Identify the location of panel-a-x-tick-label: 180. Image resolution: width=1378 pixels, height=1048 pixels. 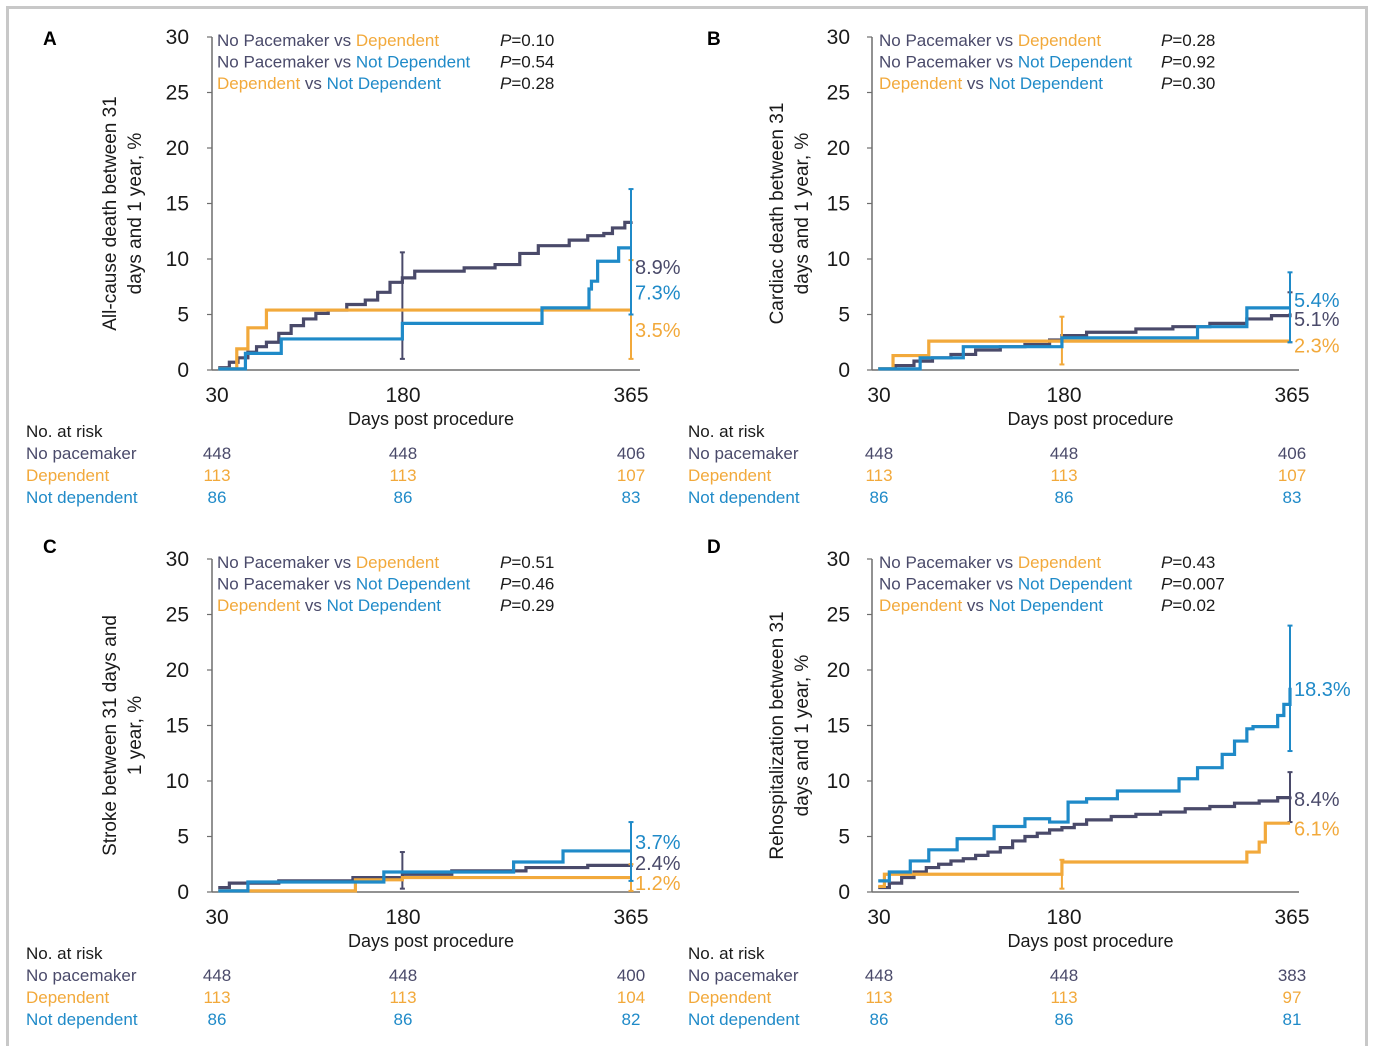
(402, 395).